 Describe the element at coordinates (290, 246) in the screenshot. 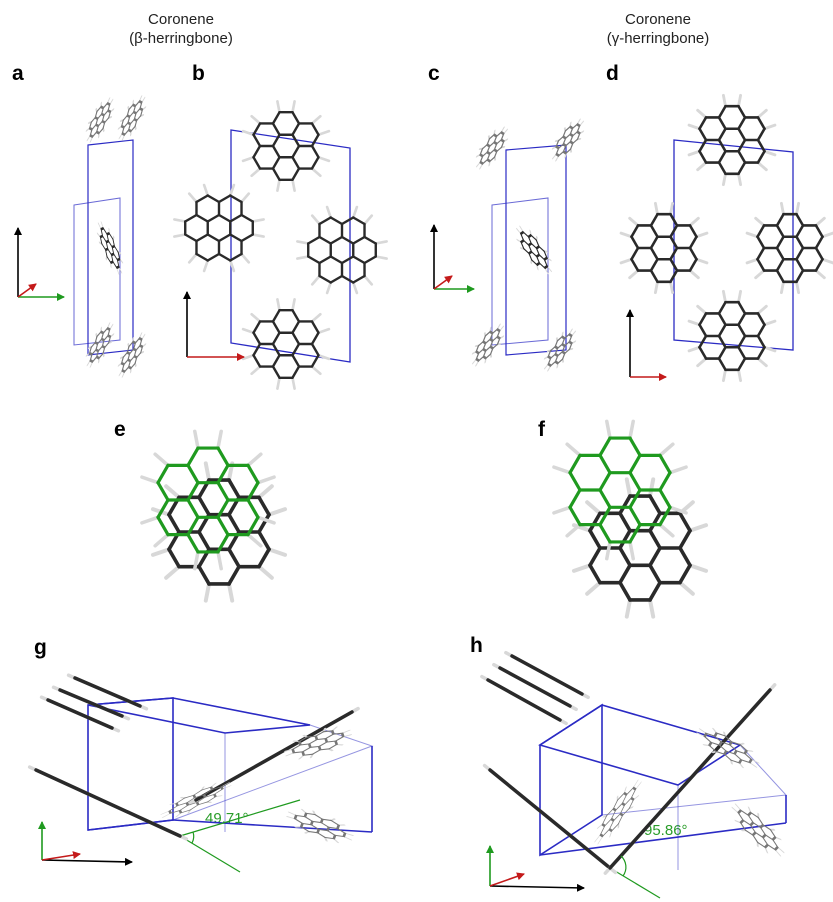

I see `panel-b-unit-cell` at that location.